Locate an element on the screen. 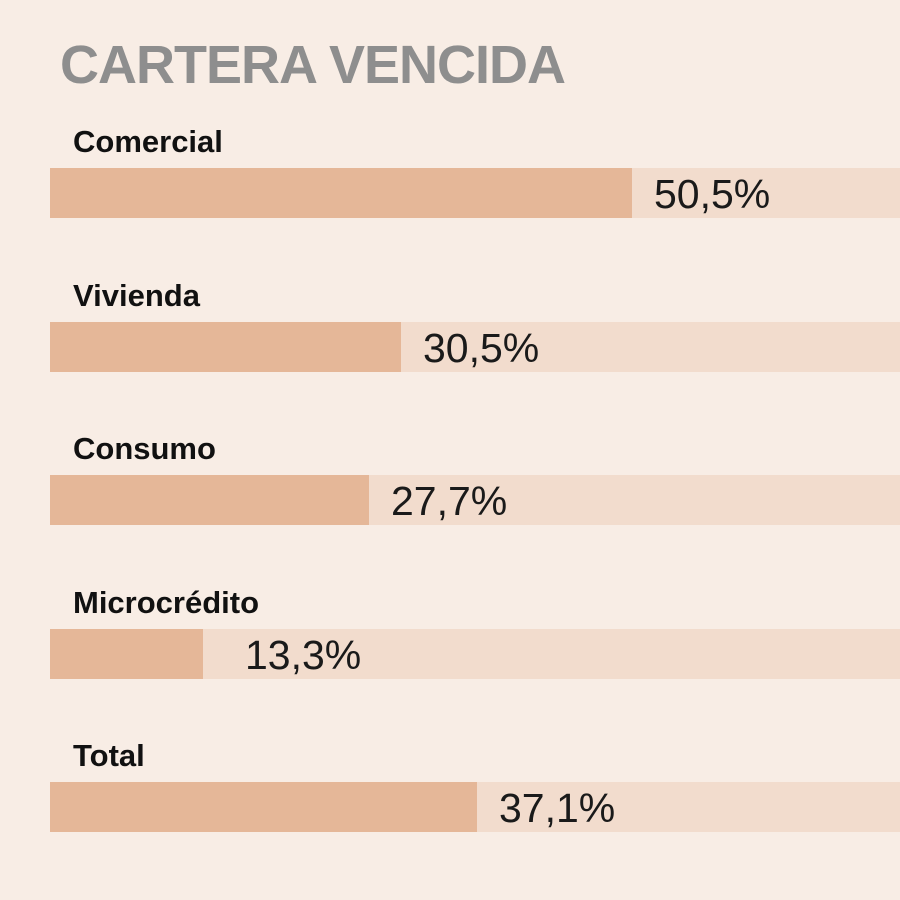 This screenshot has height=900, width=900. bar-value-label: 27,7% is located at coordinates (449, 501).